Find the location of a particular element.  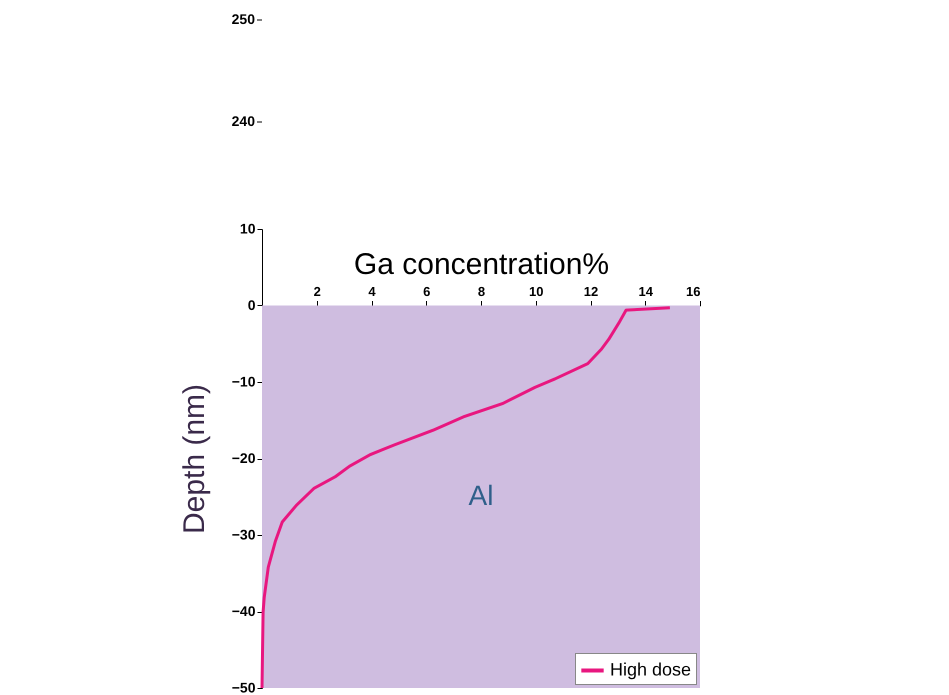

y-tick-label: −10 is located at coordinates (244, 382).